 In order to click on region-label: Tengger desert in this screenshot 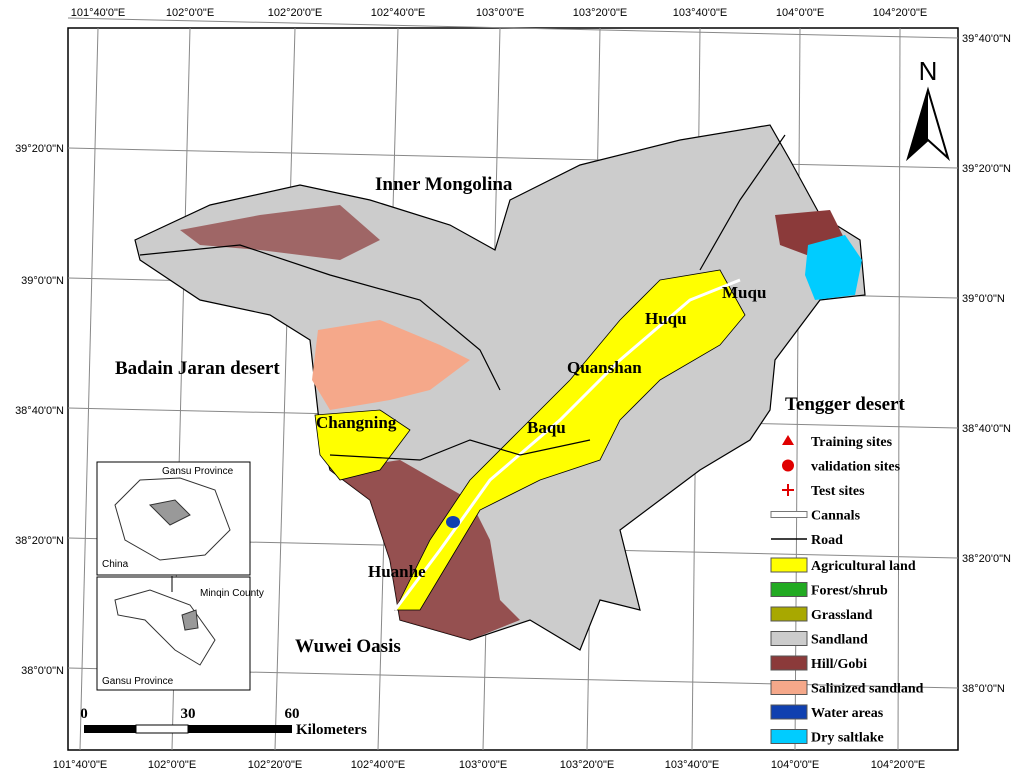, I will do `click(845, 404)`.